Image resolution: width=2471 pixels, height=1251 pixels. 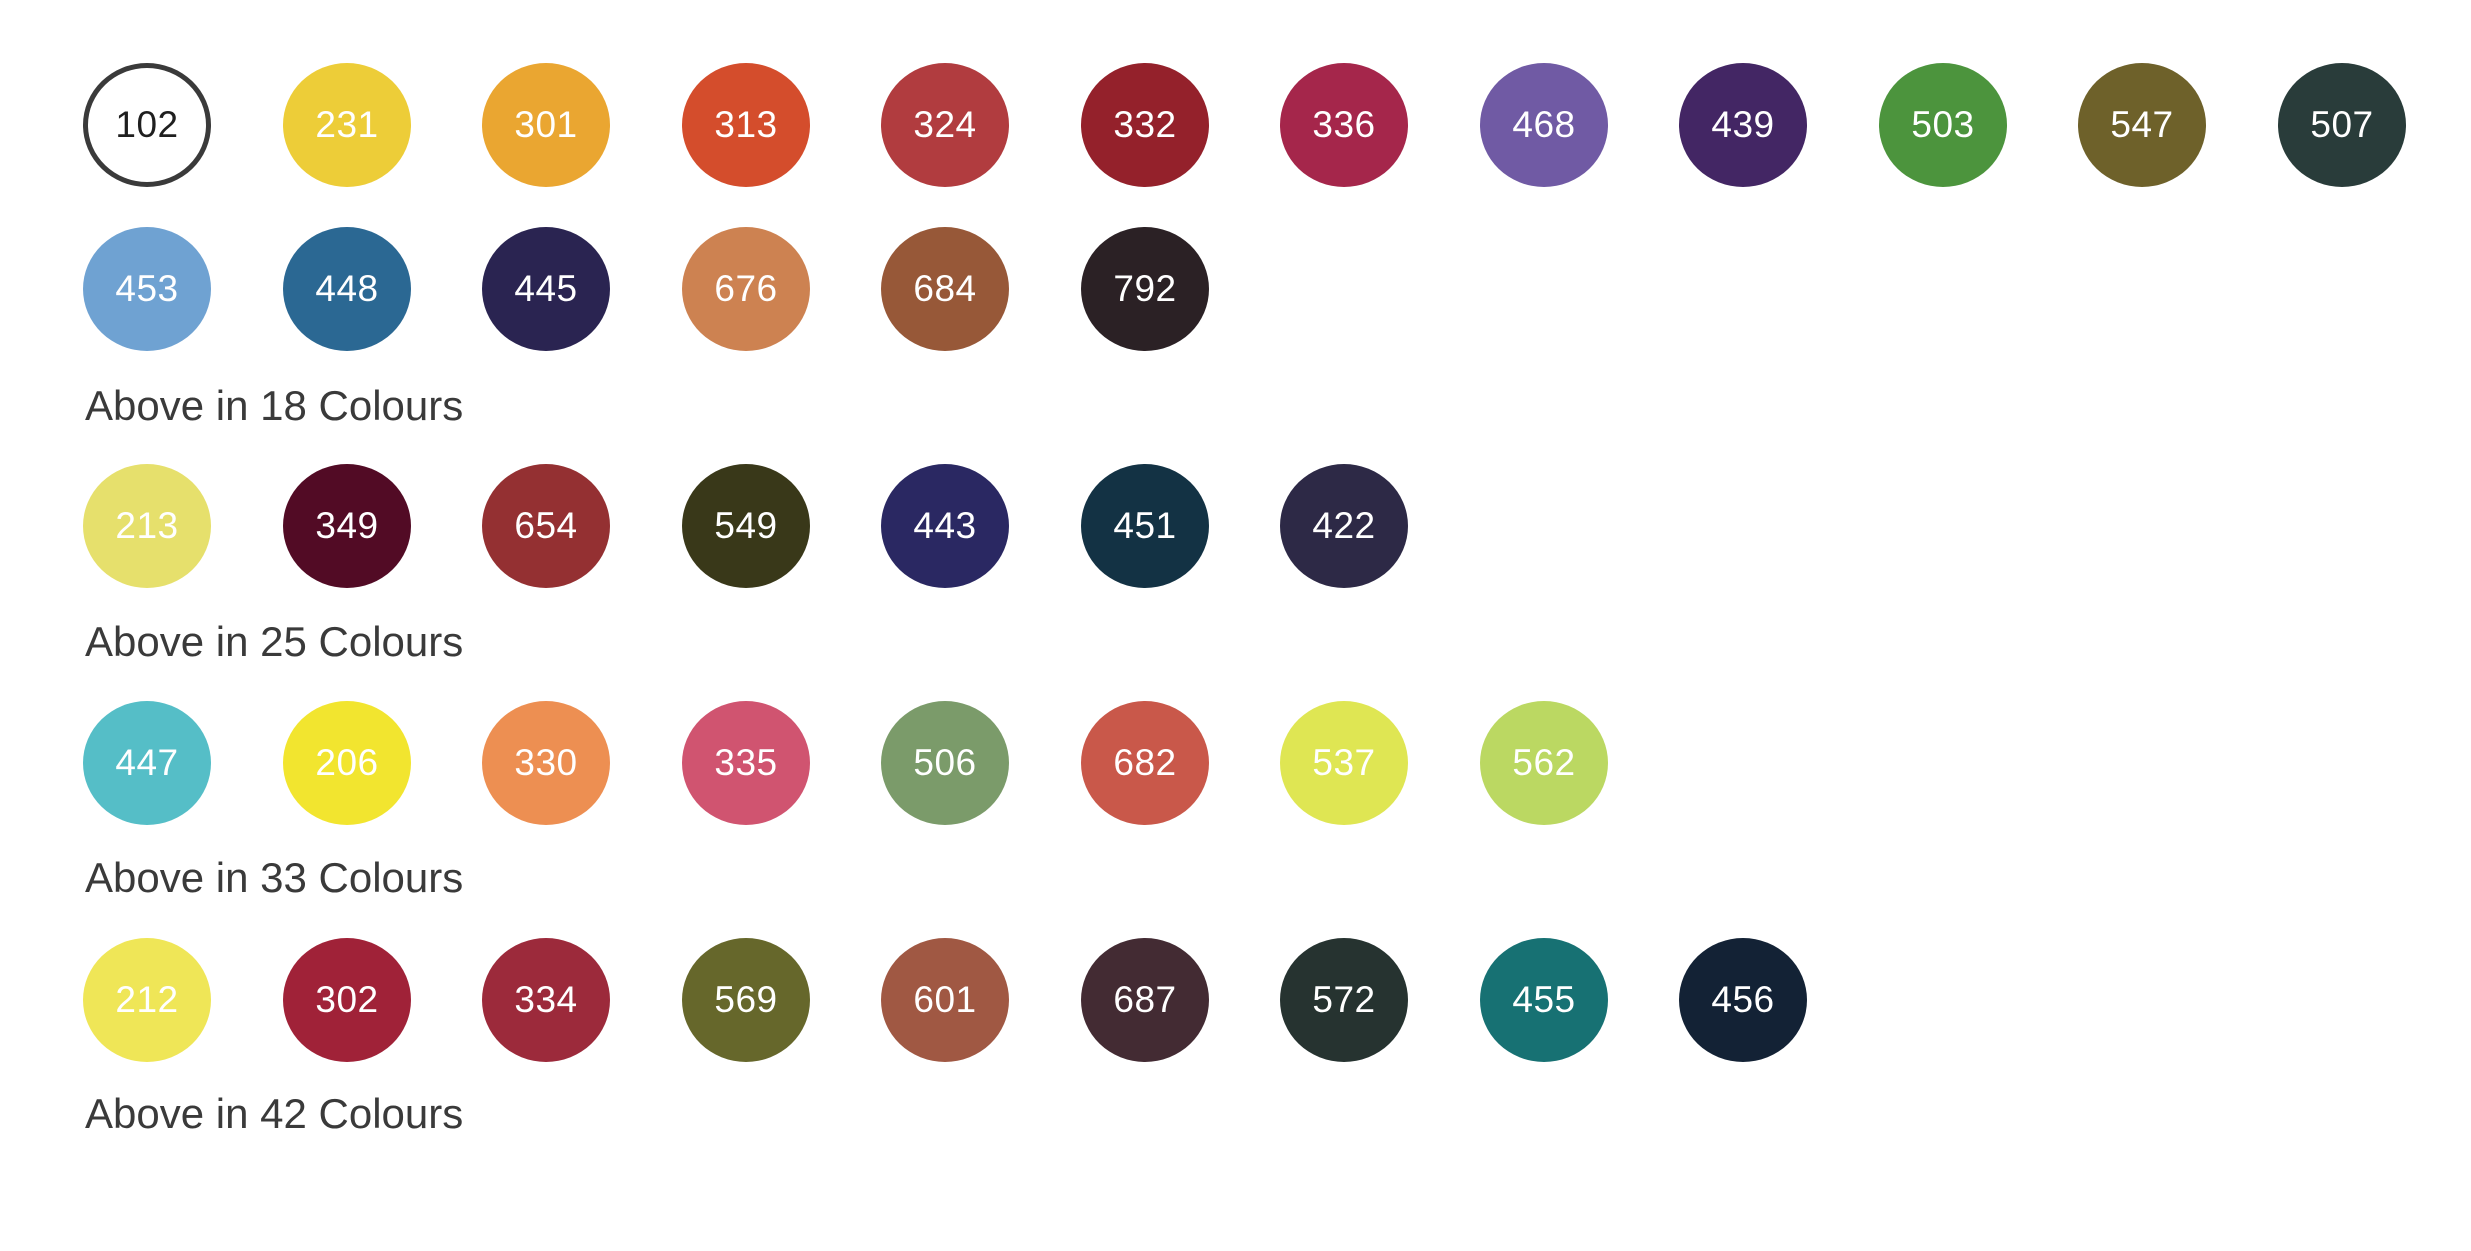 I want to click on swatch-code: 334, so click(x=546, y=999).